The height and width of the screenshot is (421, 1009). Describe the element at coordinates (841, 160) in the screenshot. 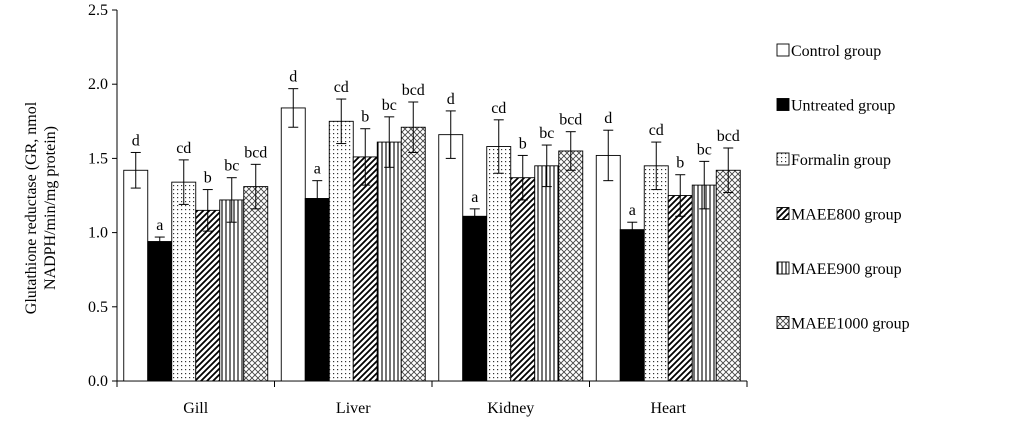

I see `legend-entry: Formalin group` at that location.